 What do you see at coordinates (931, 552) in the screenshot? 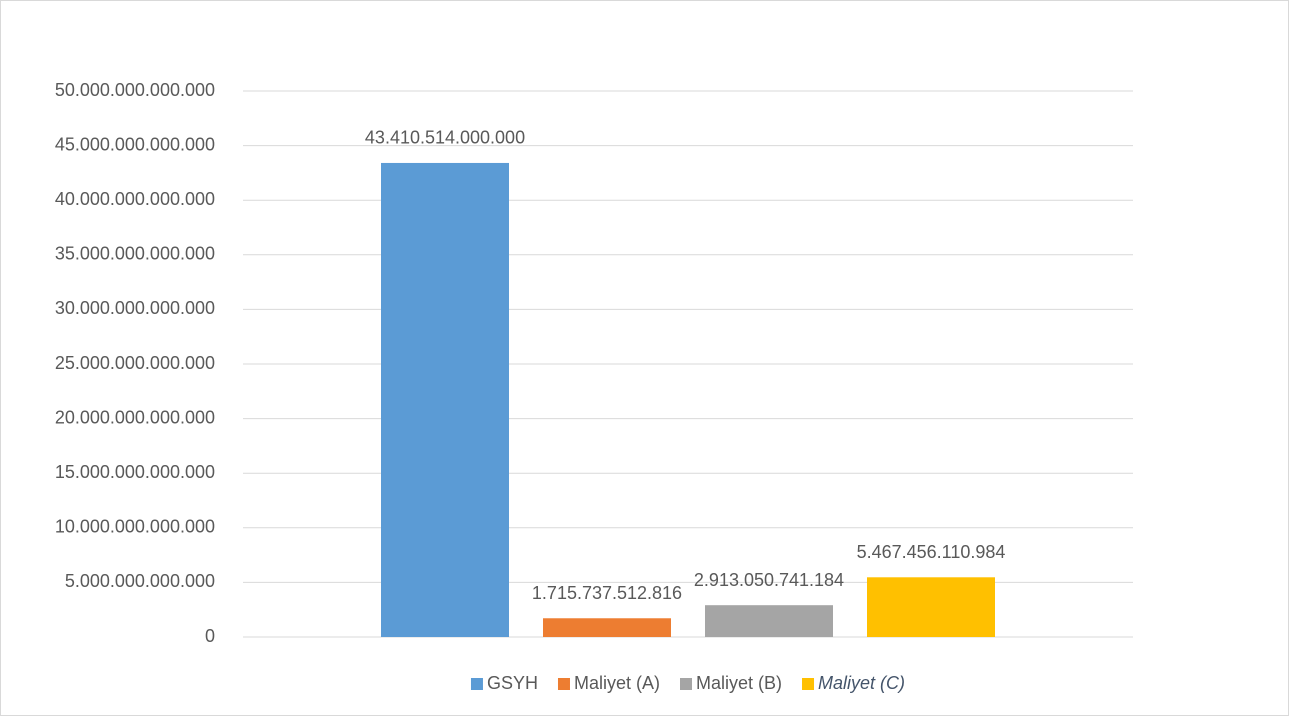
I see `data-label: 5.467.456.110.984` at bounding box center [931, 552].